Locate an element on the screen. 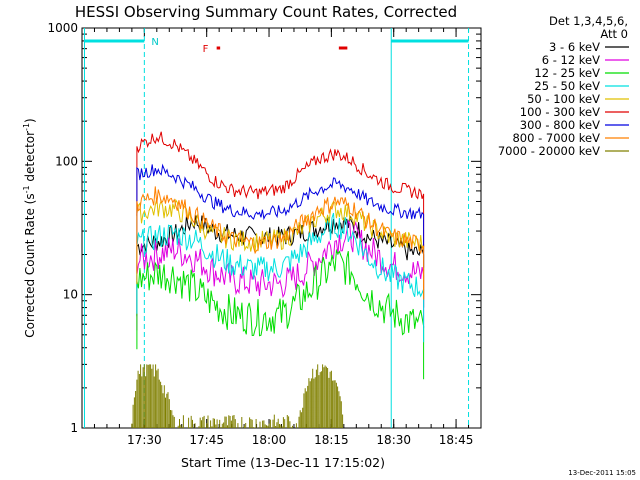  legend-header-1: Det 1,3,4,5,6, is located at coordinates (588, 21).